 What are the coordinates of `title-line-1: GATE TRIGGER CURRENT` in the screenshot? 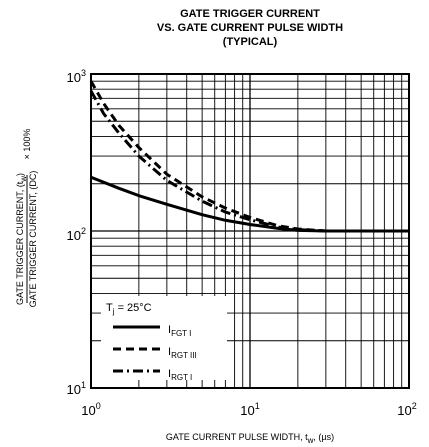 It's located at (250, 14).